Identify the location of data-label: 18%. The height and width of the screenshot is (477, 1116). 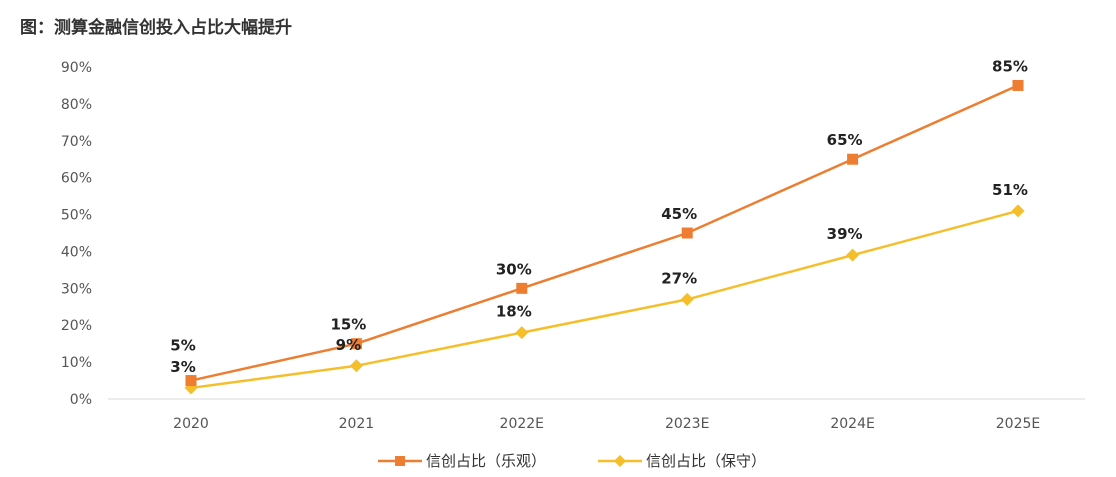
(514, 312).